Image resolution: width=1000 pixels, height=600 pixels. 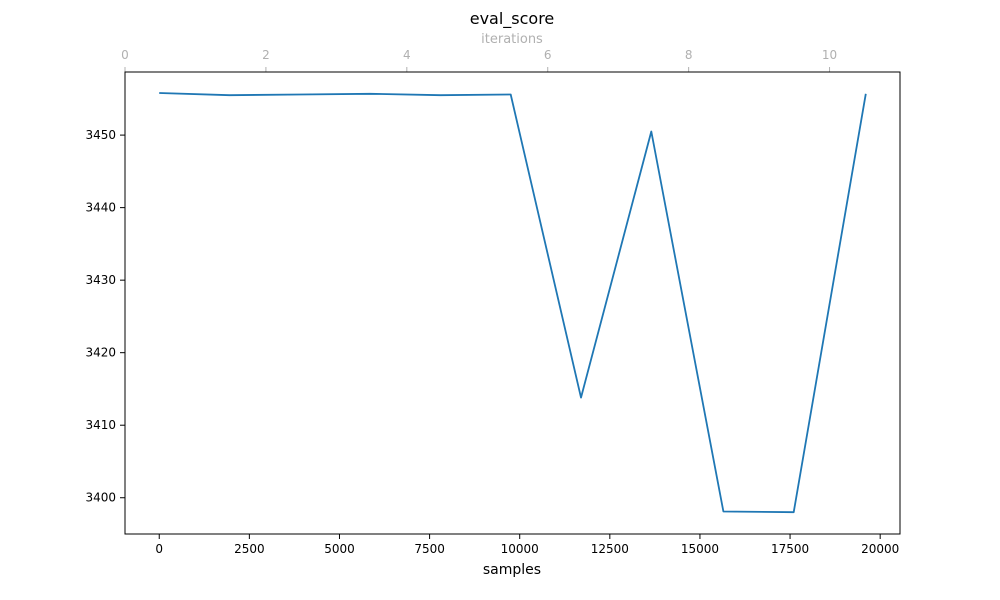 I want to click on bottom-axis-ticks: 0 2500 5000 7500 10000 12500 15000 17500 20000, so click(x=527, y=545).